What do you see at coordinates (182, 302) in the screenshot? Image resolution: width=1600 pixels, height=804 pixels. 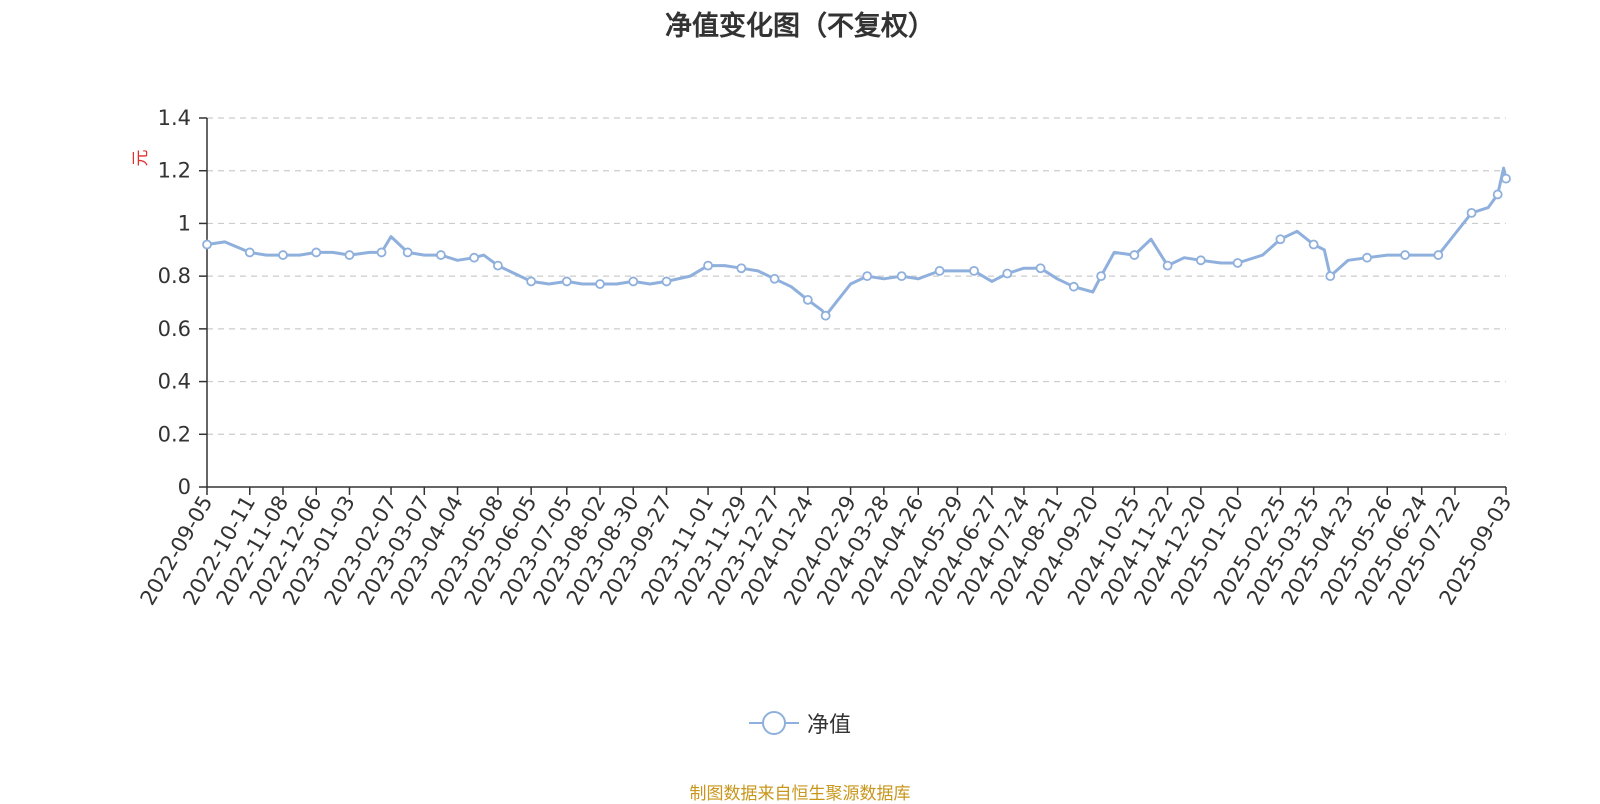 I see `y-axis-ticks: 0 0.2 0.4 0.6 0.8 1 1.2 1.4` at bounding box center [182, 302].